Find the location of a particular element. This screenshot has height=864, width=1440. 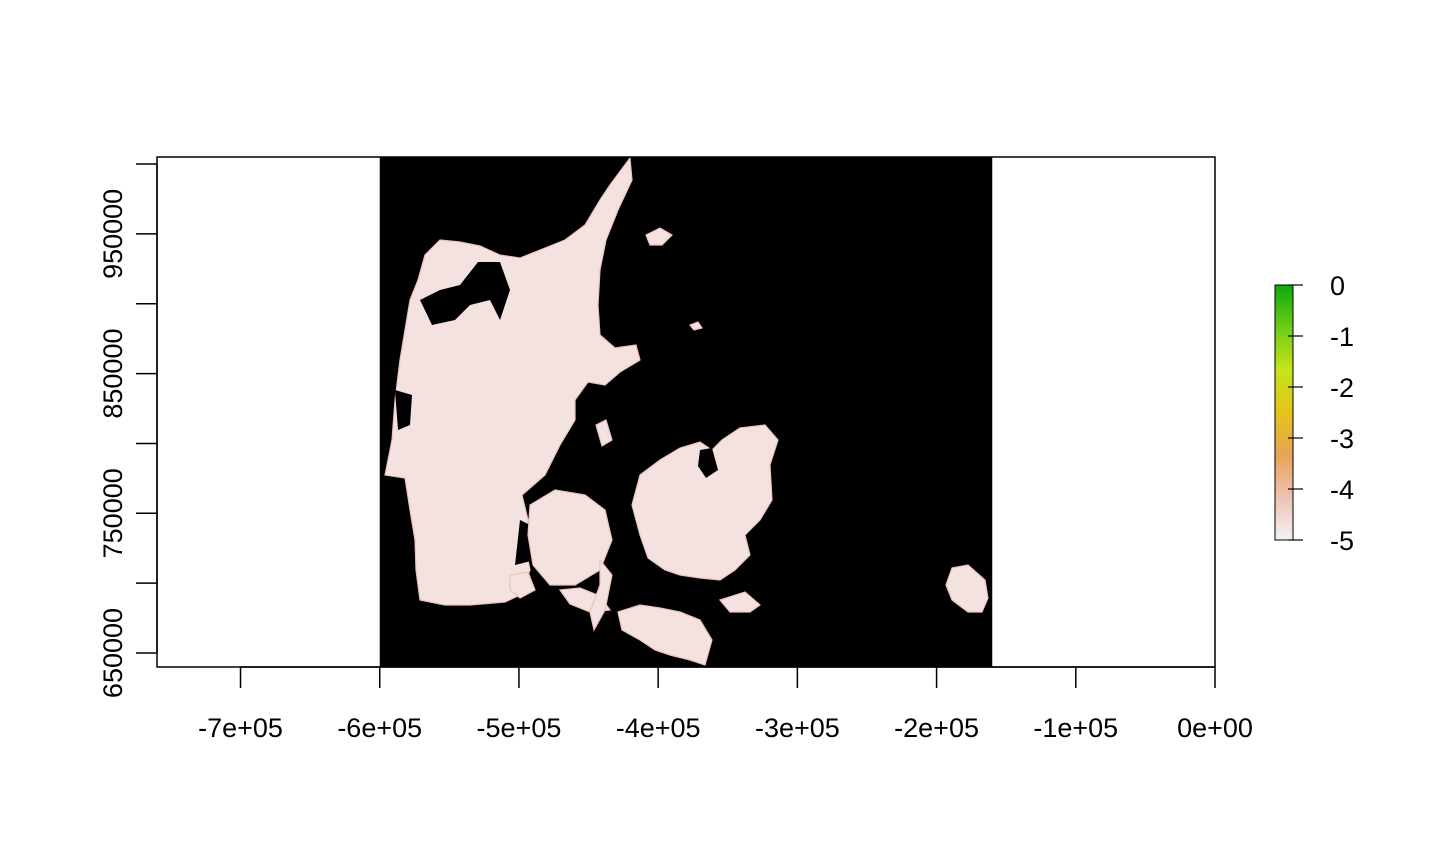

roskilde-fjord-water is located at coordinates (708, 463).